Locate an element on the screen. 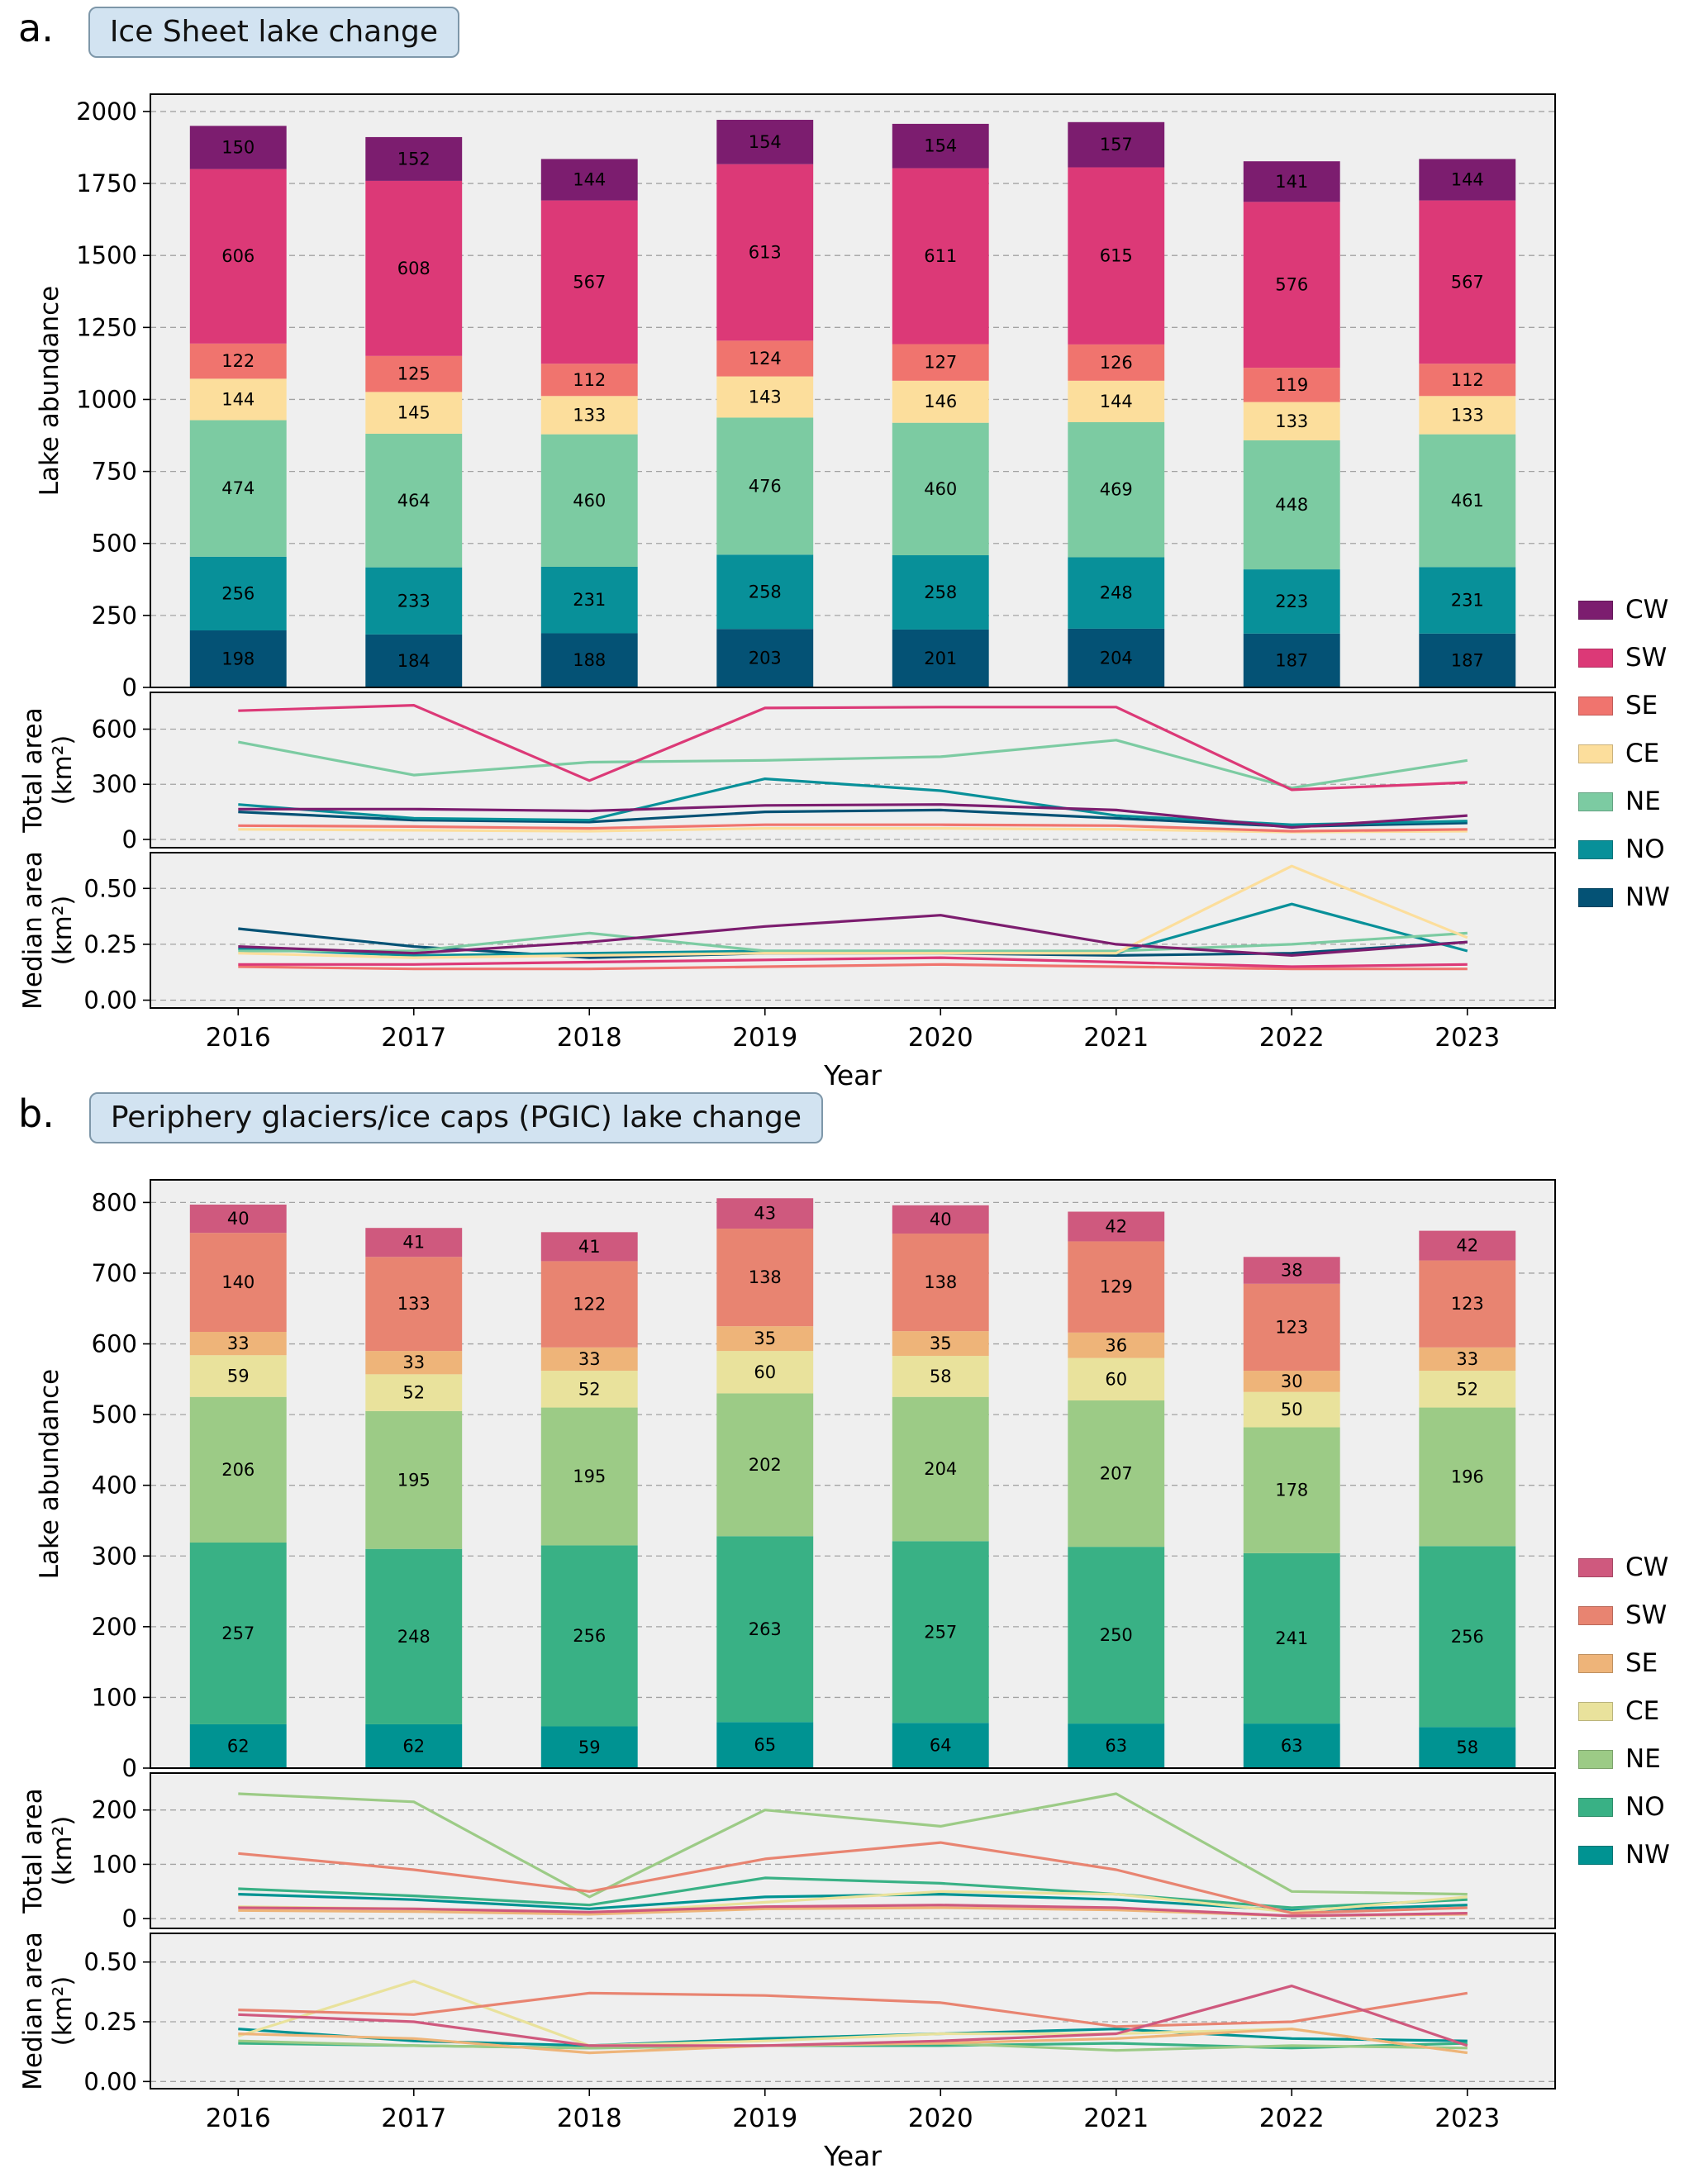  bar-value-label: 448 is located at coordinates (1291, 505).